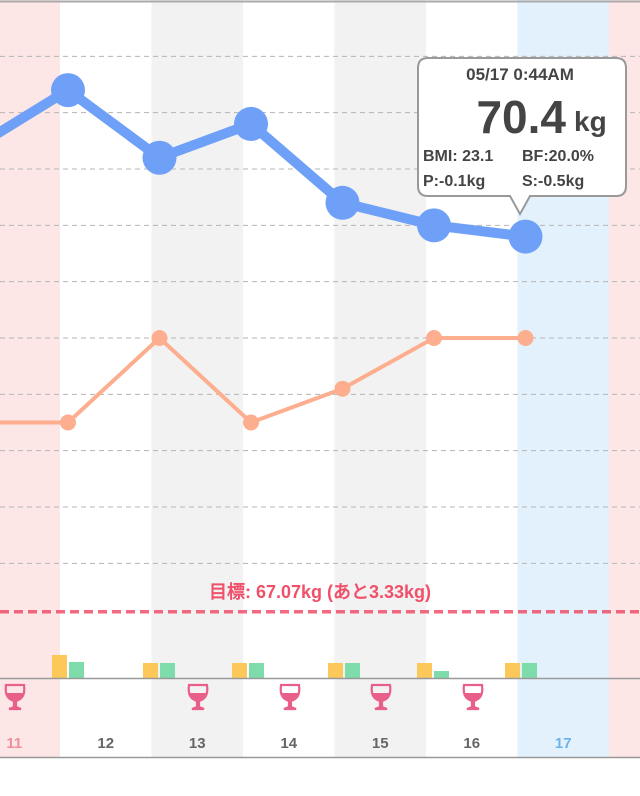  Describe the element at coordinates (553, 181) in the screenshot. I see `tooltip-s: S:-0.5kg` at that location.